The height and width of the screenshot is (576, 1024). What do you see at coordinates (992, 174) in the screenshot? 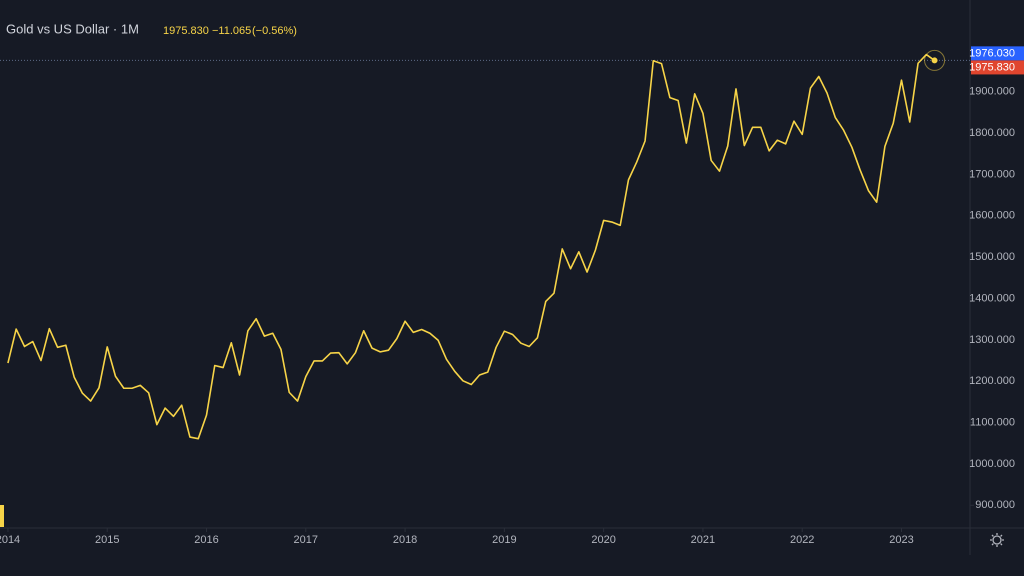
I see `y-tick-label: 1700.000` at bounding box center [992, 174].